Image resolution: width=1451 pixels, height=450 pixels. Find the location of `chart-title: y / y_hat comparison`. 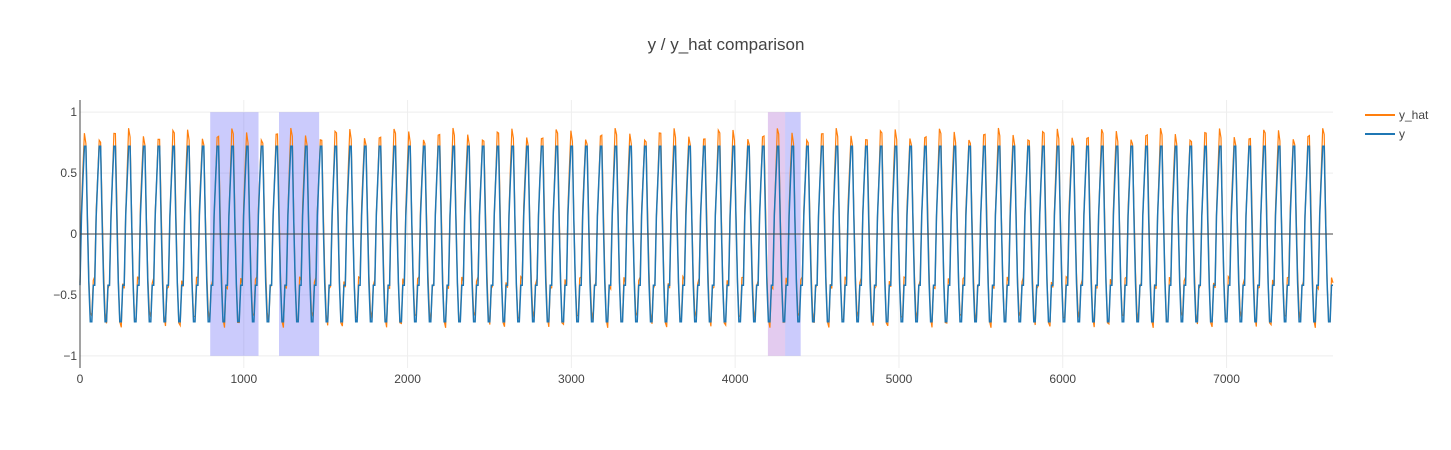

chart-title: y / y_hat comparison is located at coordinates (726, 44).